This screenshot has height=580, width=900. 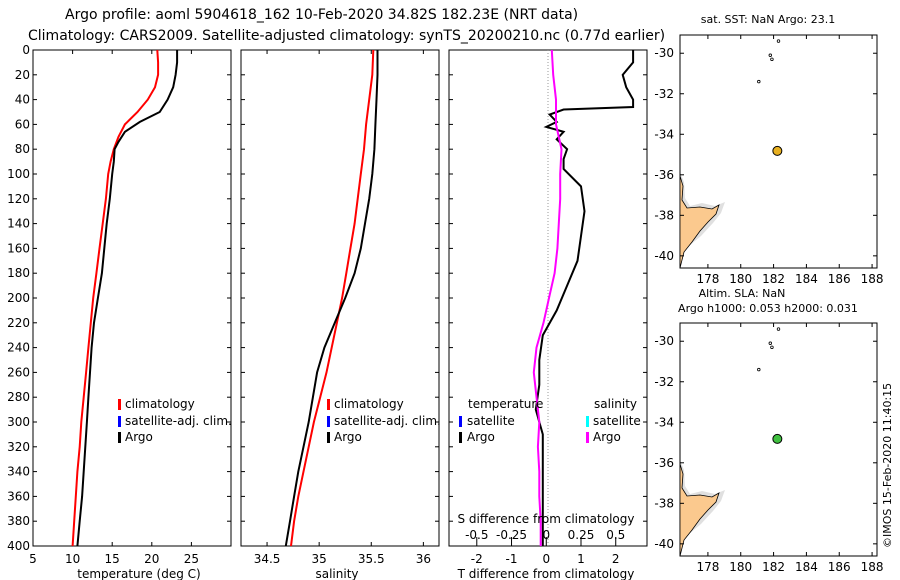 What do you see at coordinates (887, 465) in the screenshot?
I see `imos-credit: ©IMOS 15-Feb-2020 11:40:15` at bounding box center [887, 465].